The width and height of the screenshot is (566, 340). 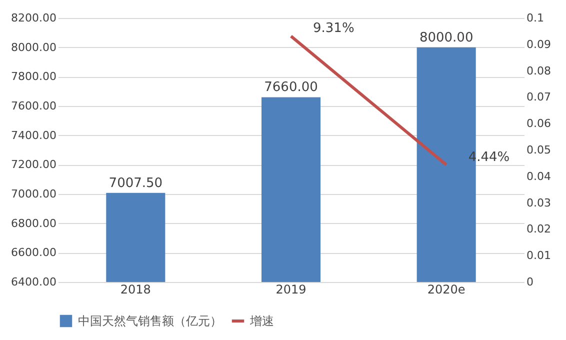 I want to click on y2-tick-label: 0.05, so click(x=538, y=150).